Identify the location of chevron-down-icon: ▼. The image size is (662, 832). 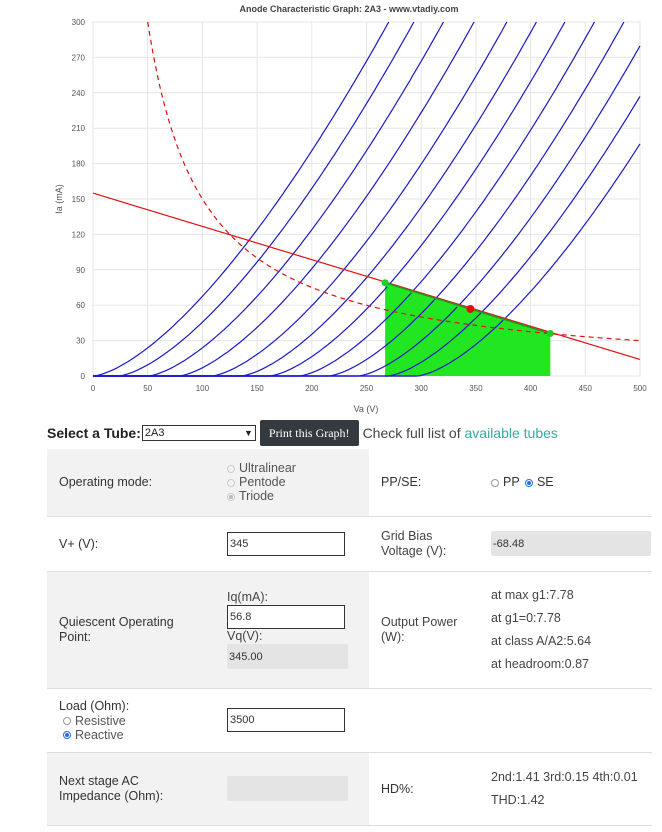
(248, 433).